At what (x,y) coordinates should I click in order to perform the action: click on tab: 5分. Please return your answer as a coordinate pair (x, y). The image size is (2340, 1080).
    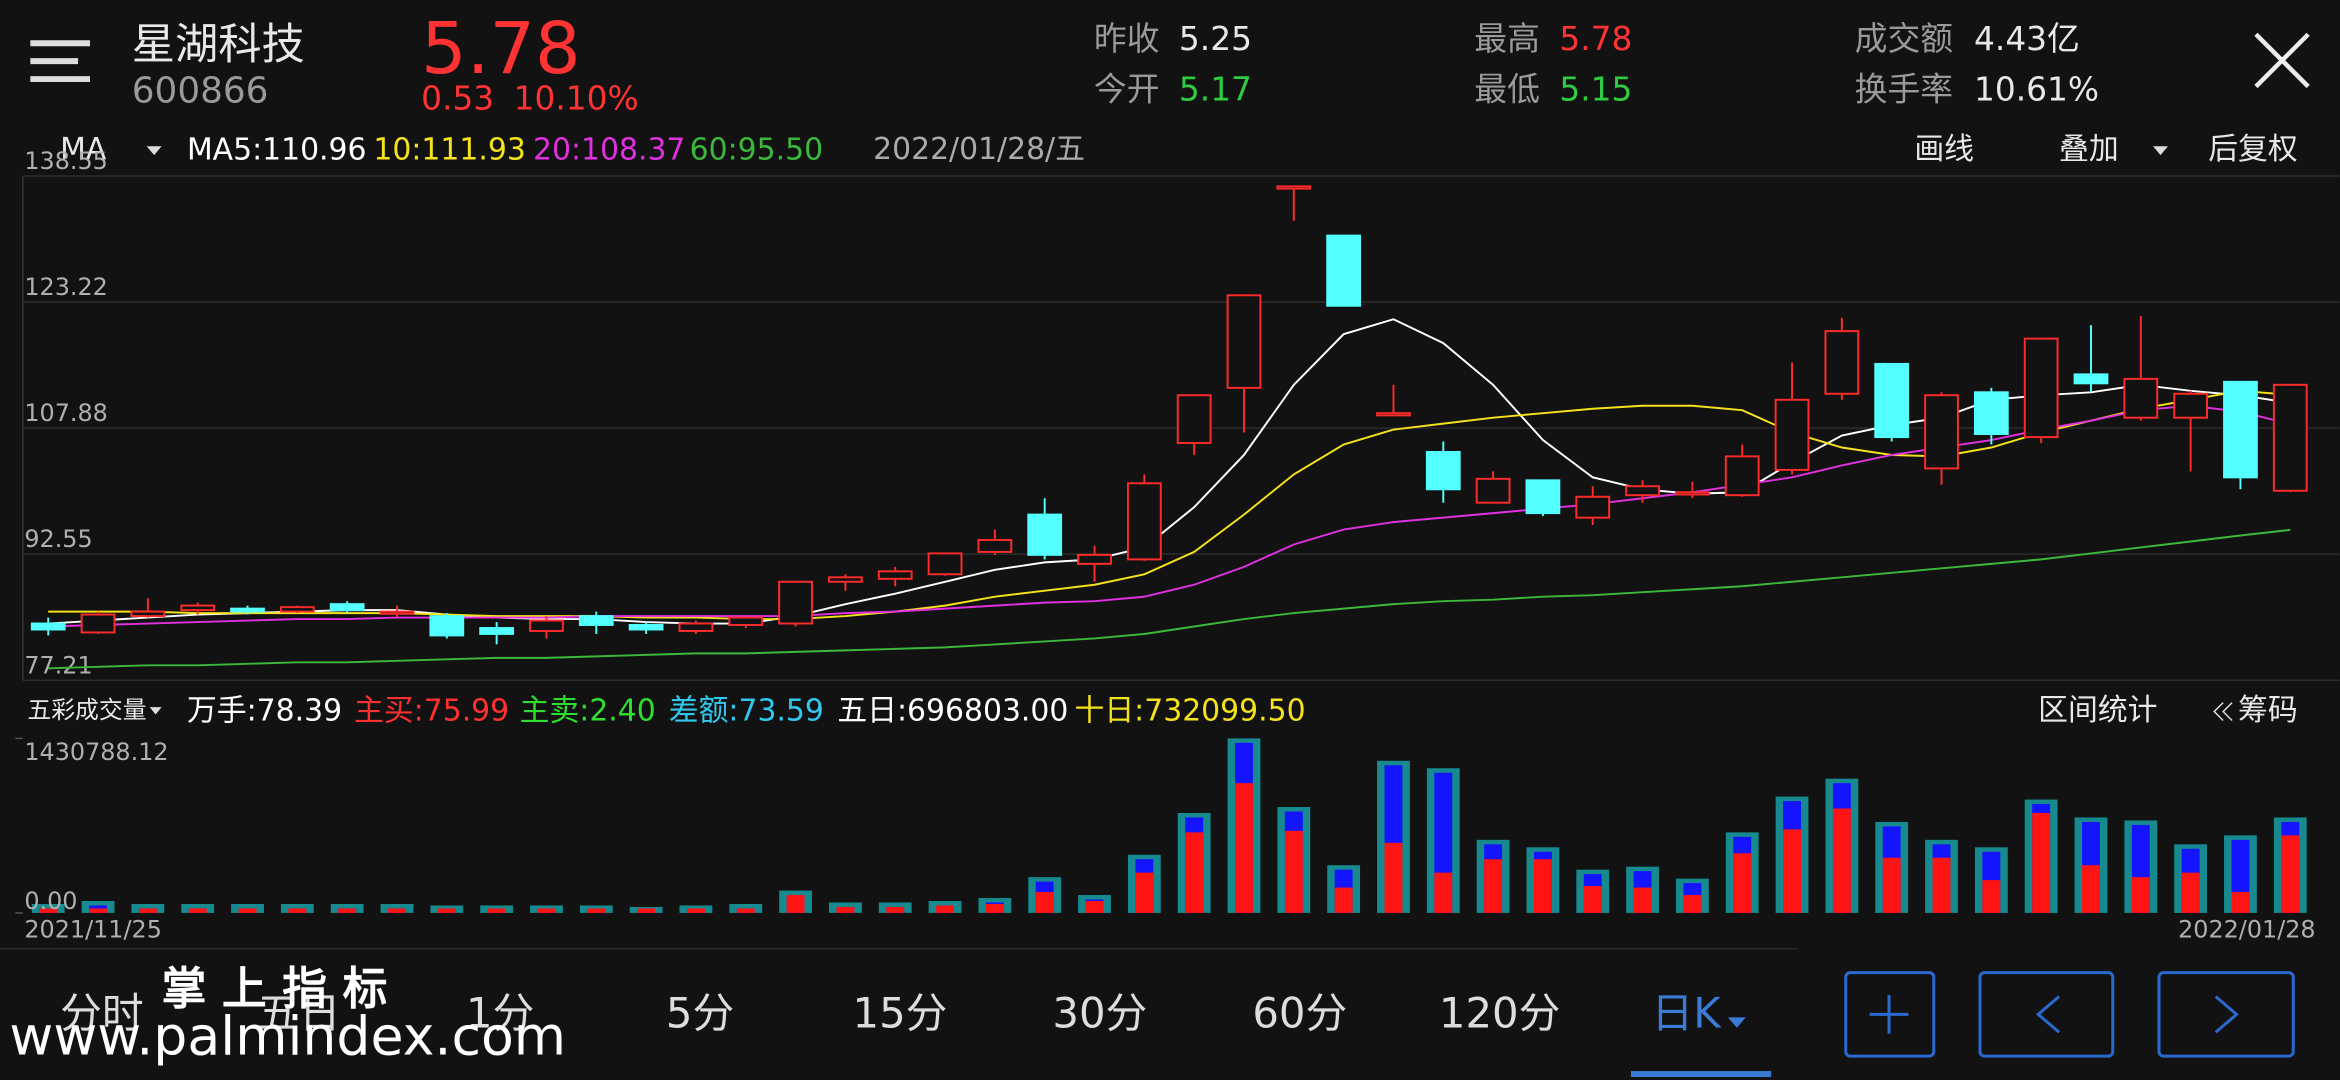
    Looking at the image, I should click on (700, 1012).